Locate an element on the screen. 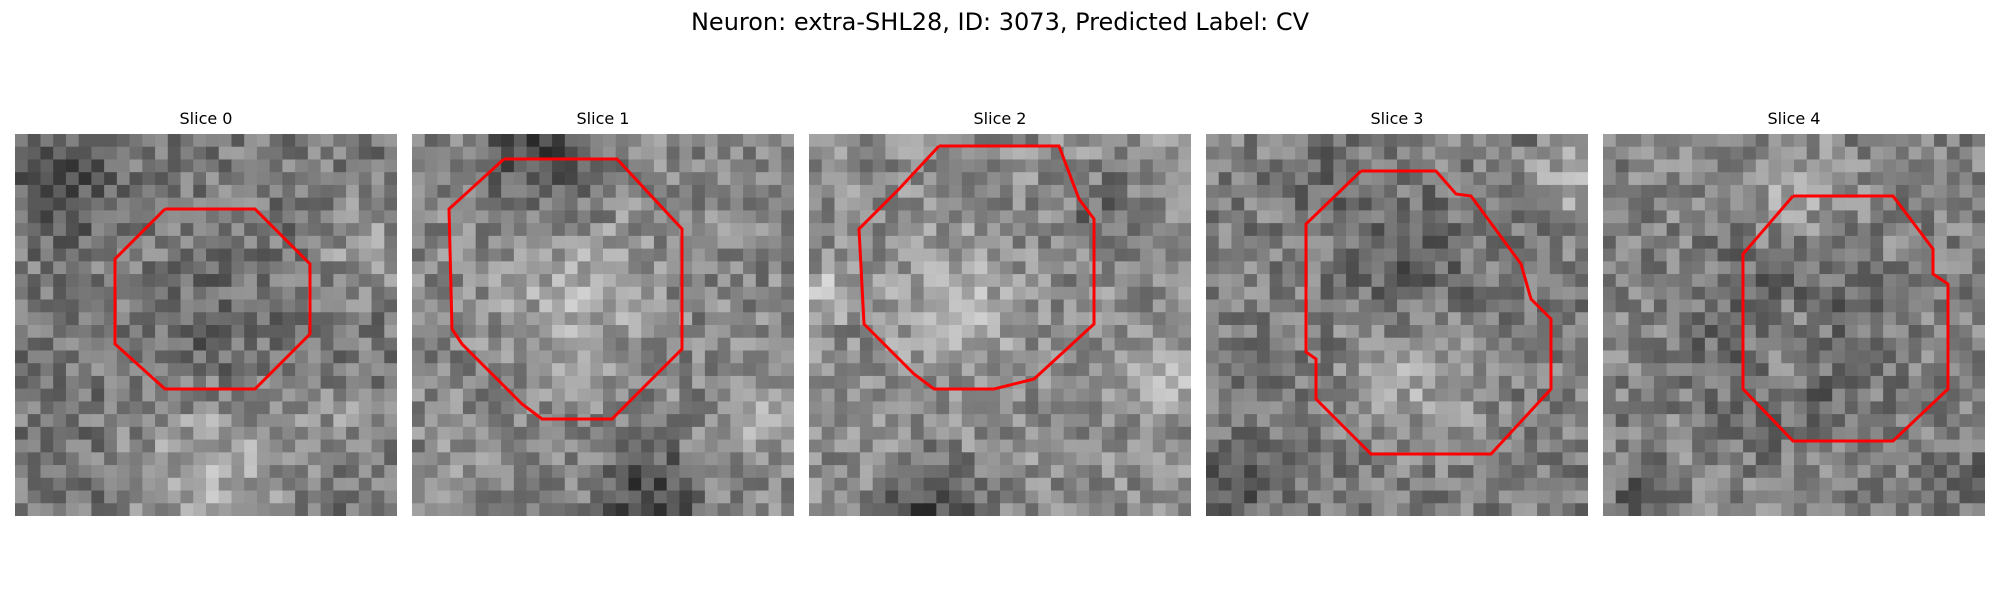 Image resolution: width=2000 pixels, height=600 pixels. slice-title-2: Slice 2 is located at coordinates (1000, 118).